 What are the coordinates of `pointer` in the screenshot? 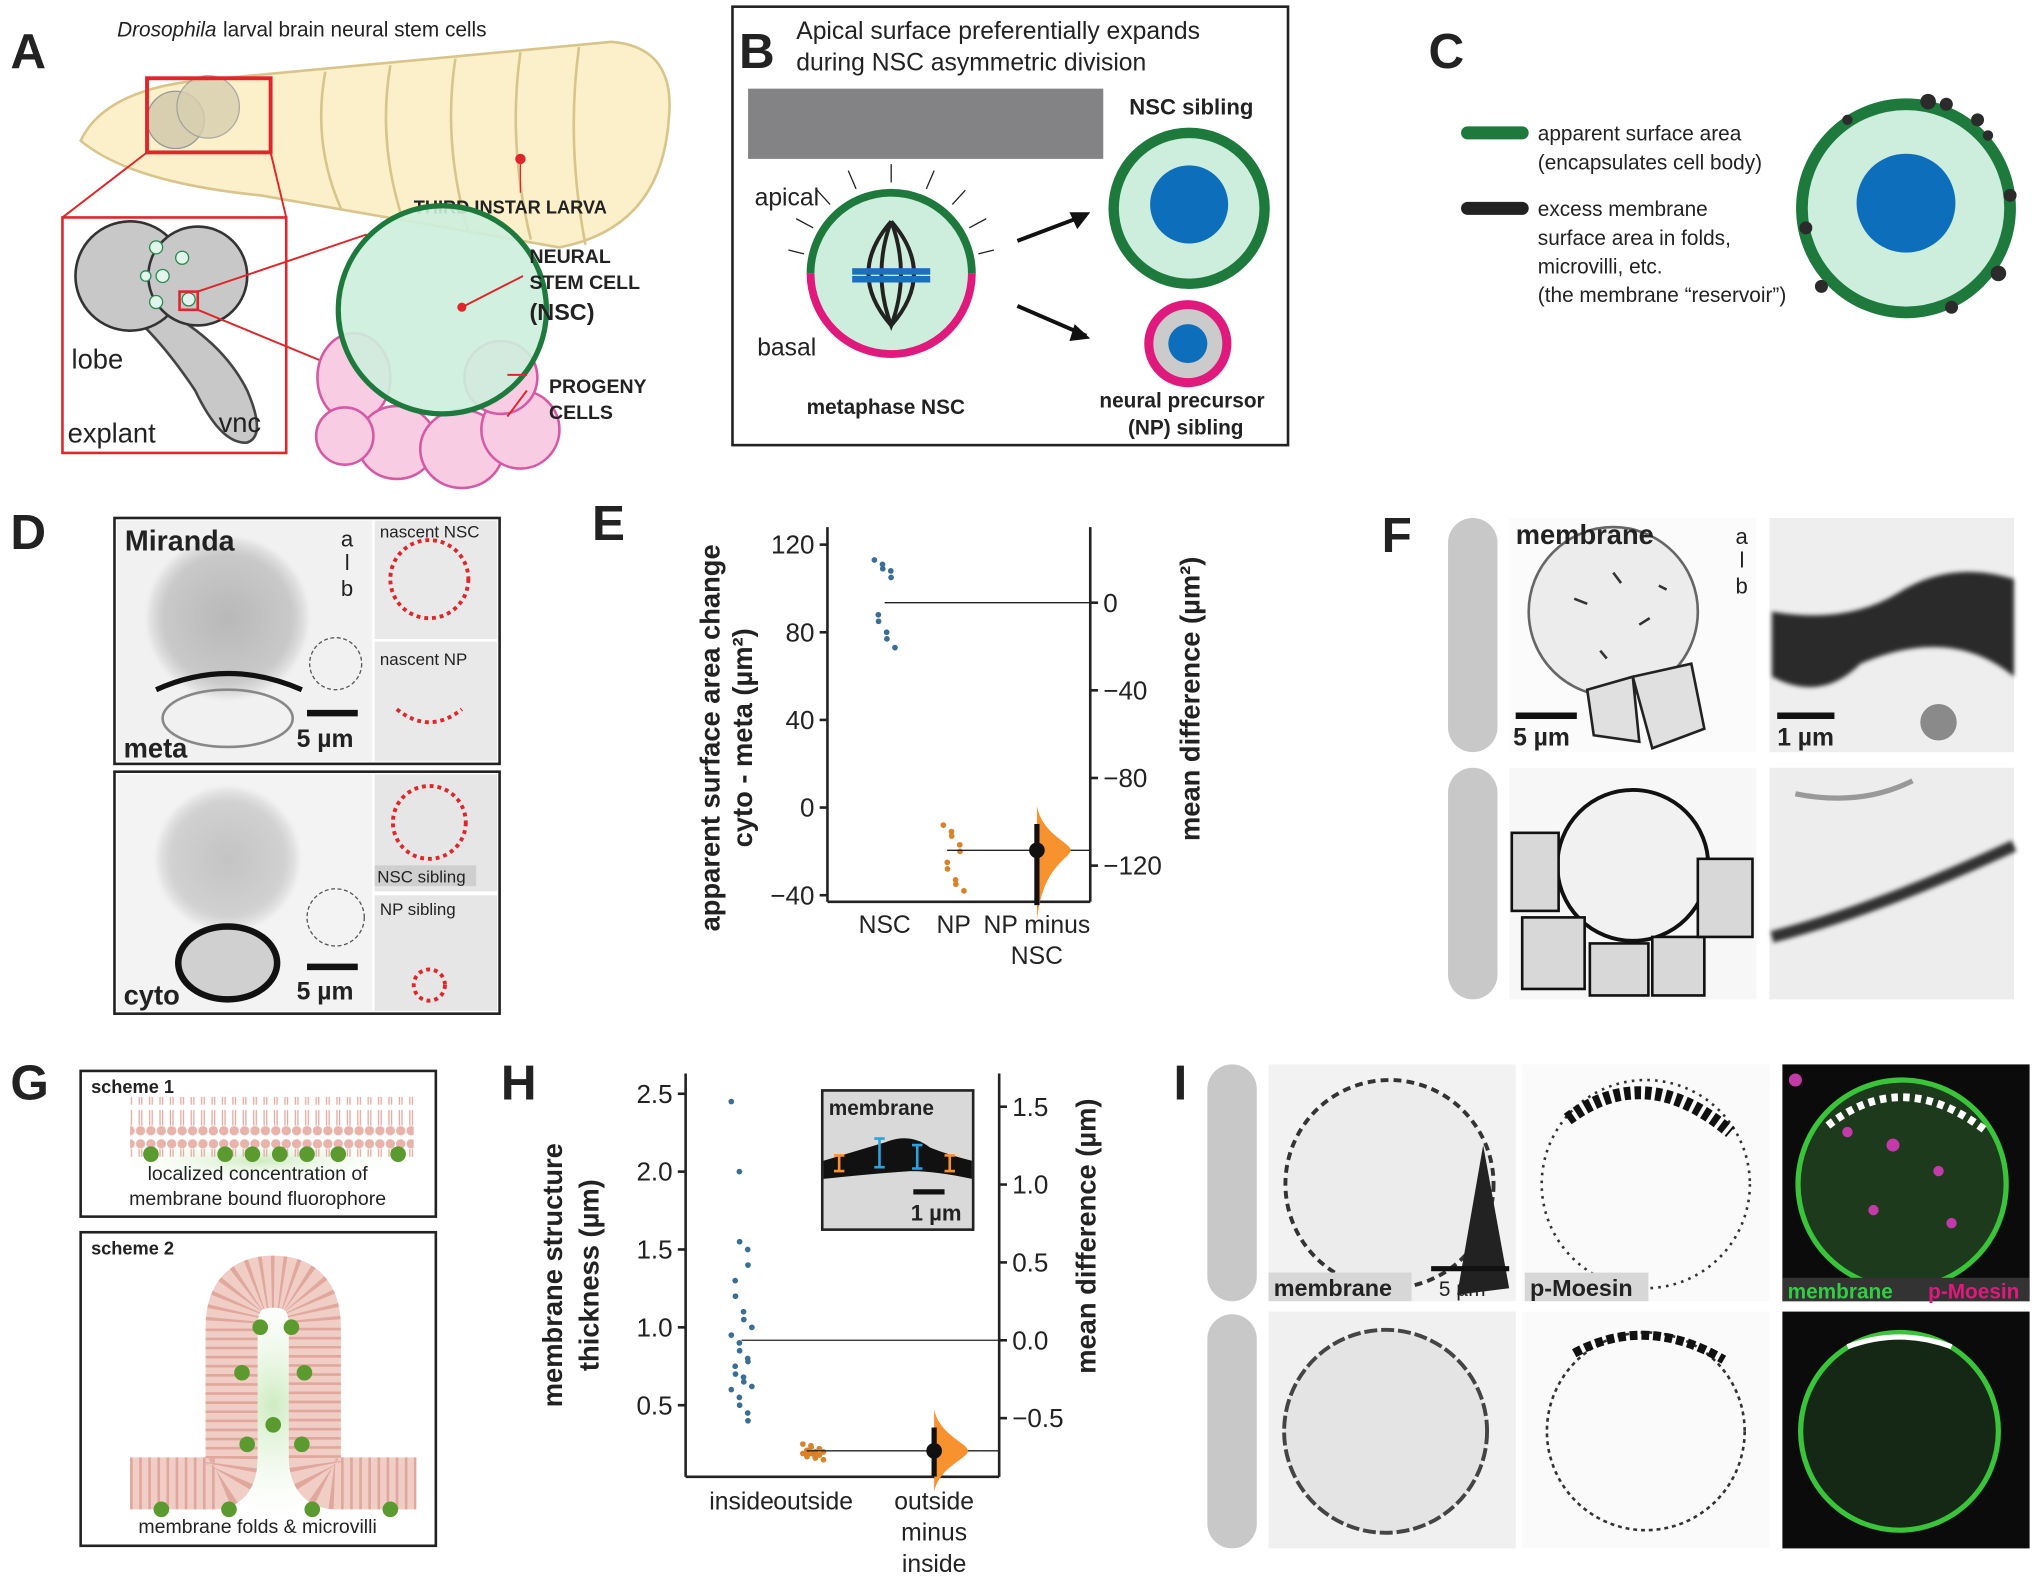 It's located at (462, 307).